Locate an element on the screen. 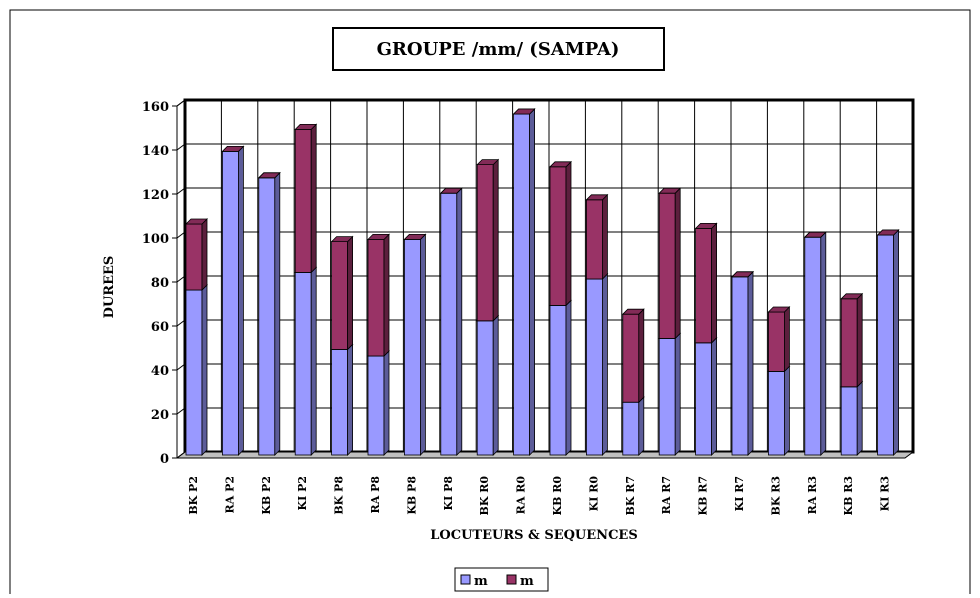 This screenshot has height=598, width=980. x-axis-label: LOCUTEURS & SEQUENCES is located at coordinates (533, 535).